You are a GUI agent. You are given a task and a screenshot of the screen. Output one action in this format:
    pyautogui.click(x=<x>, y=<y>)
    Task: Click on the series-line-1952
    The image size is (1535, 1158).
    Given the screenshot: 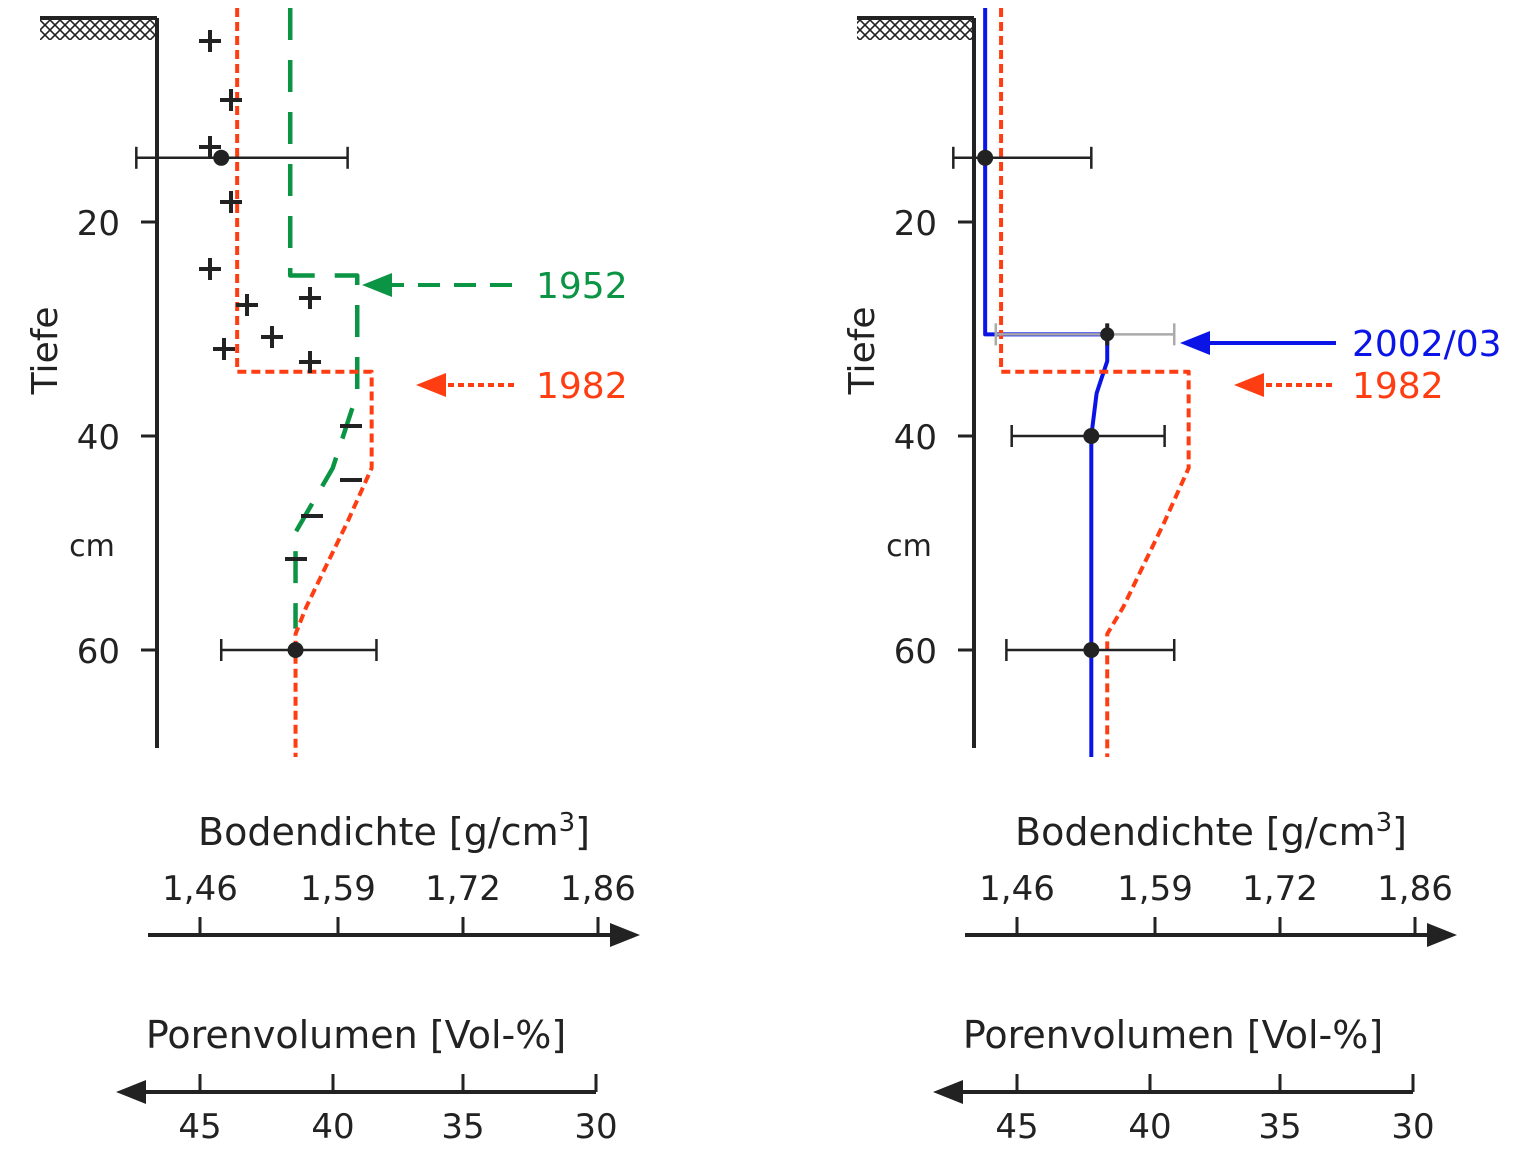 What is the action you would take?
    pyautogui.click(x=323, y=318)
    